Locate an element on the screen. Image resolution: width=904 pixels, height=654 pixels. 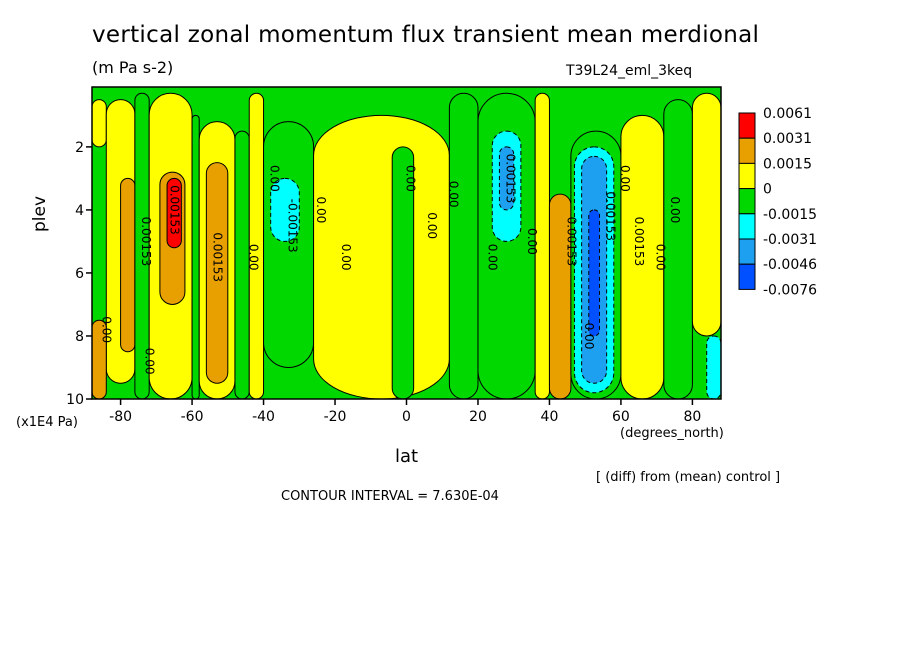
x-tick-label: 0 is located at coordinates (406, 417).